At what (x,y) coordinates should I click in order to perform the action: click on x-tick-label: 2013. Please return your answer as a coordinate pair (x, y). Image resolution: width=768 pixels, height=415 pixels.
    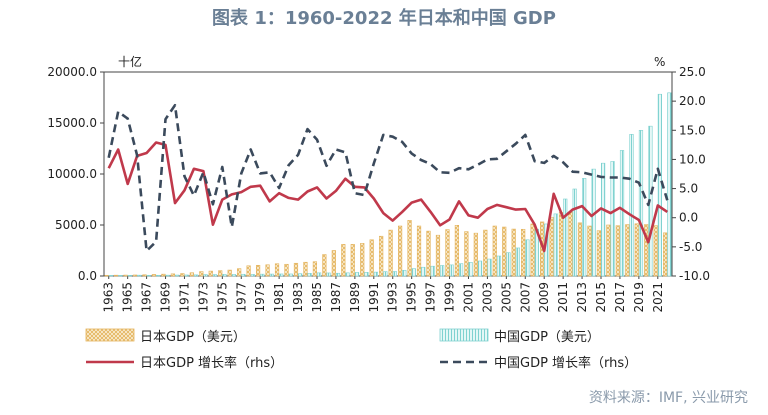
    Looking at the image, I should click on (582, 297).